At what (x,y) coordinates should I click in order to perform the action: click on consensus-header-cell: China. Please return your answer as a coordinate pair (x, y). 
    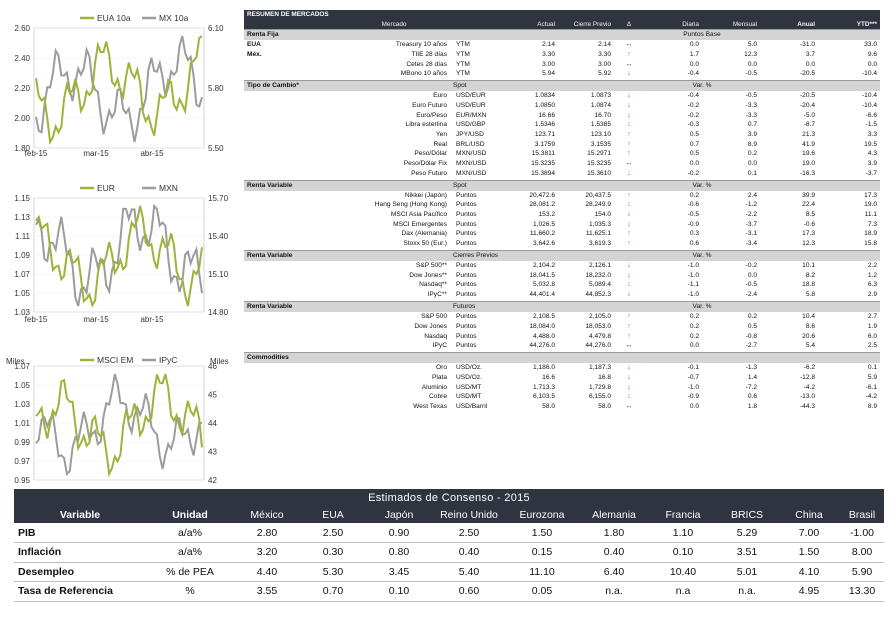
    Looking at the image, I should click on (809, 514).